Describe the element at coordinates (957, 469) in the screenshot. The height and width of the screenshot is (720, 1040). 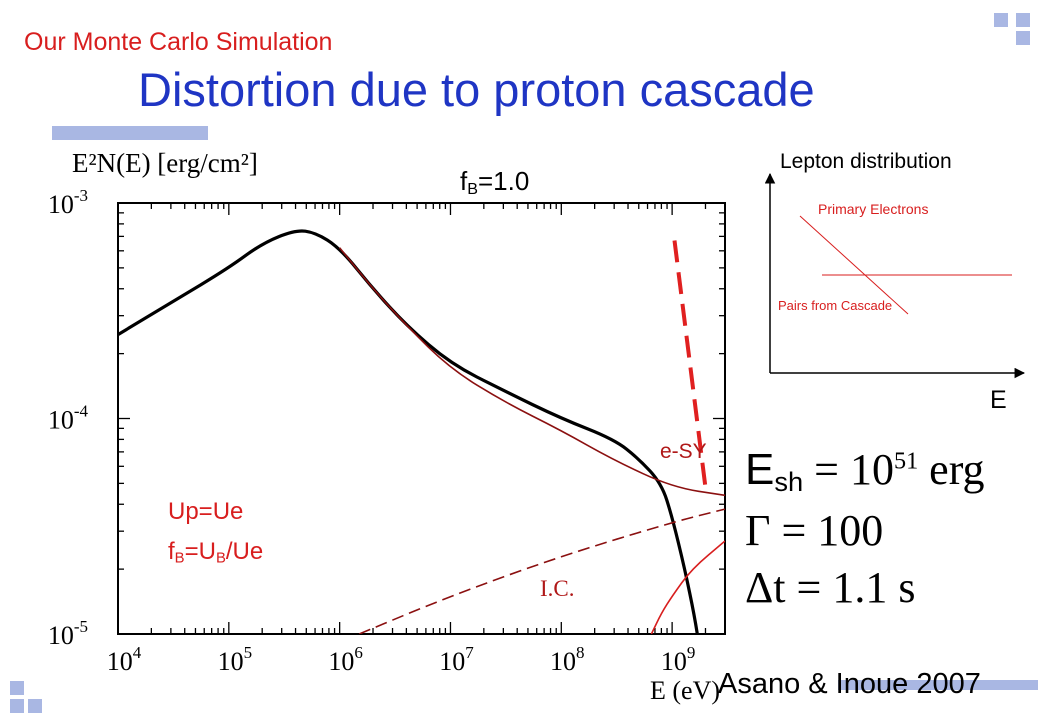
I see `eq-energy-unit: erg` at that location.